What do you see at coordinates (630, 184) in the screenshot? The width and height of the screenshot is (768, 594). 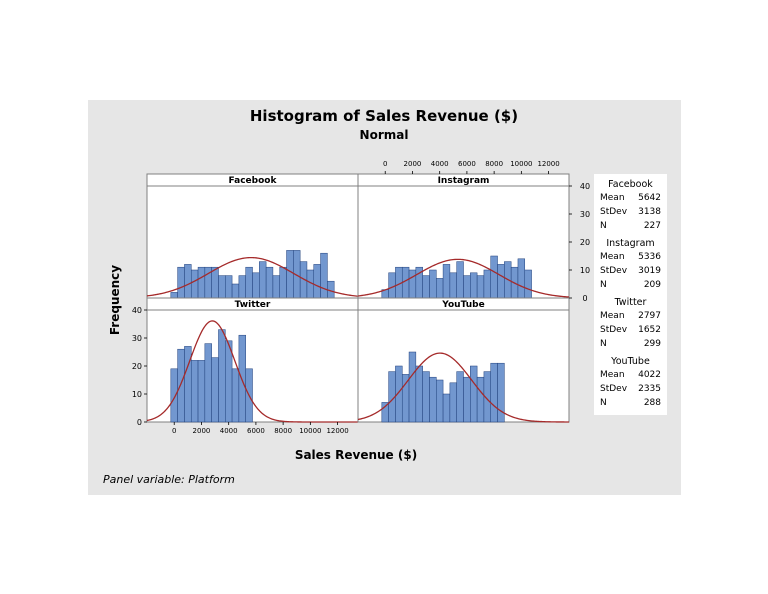 I see `legend-title: Facebook` at bounding box center [630, 184].